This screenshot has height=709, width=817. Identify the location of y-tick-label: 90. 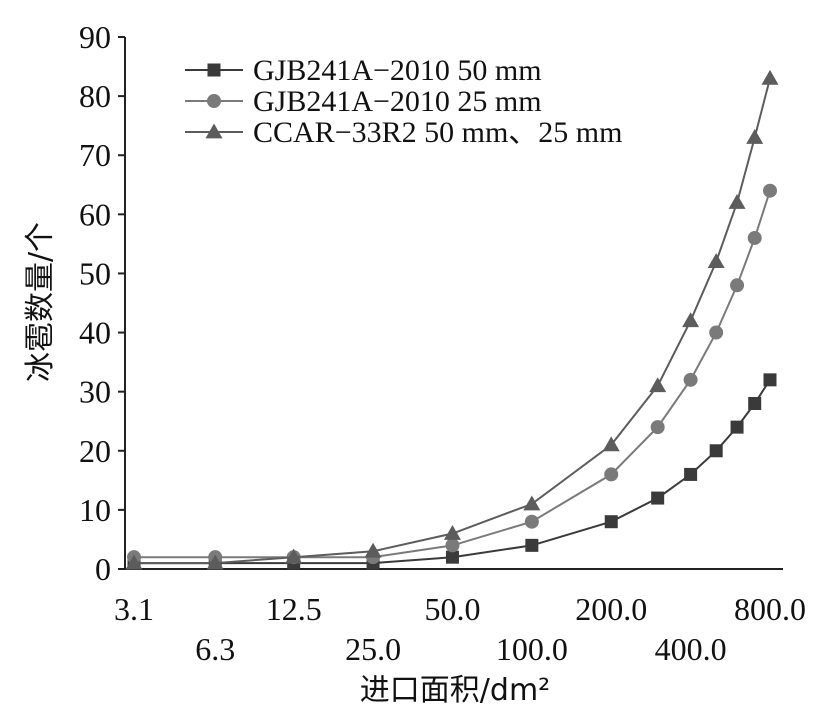
(95, 37).